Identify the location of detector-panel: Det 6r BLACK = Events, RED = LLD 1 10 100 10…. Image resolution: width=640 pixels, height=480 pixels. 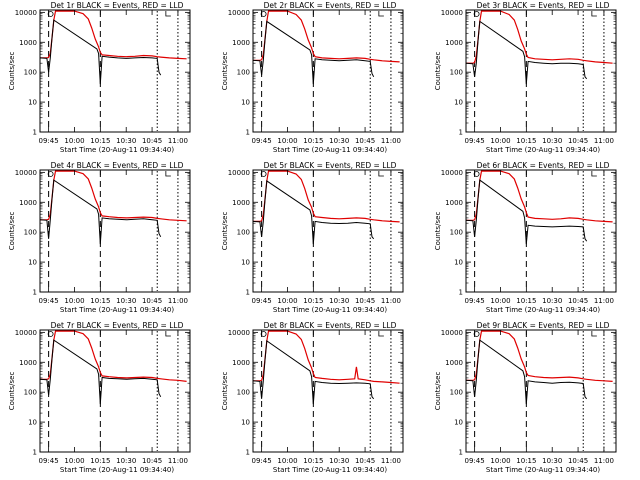
(525, 237).